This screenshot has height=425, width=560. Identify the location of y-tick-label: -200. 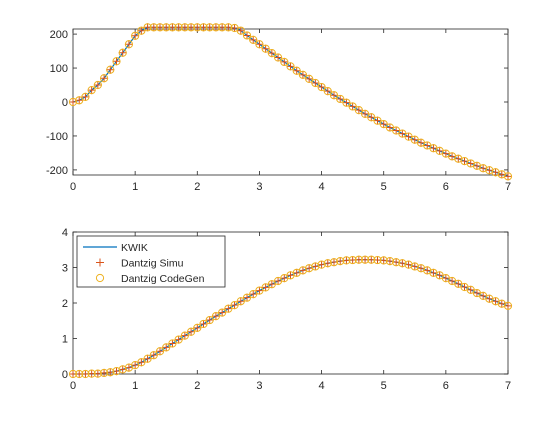
(57, 171).